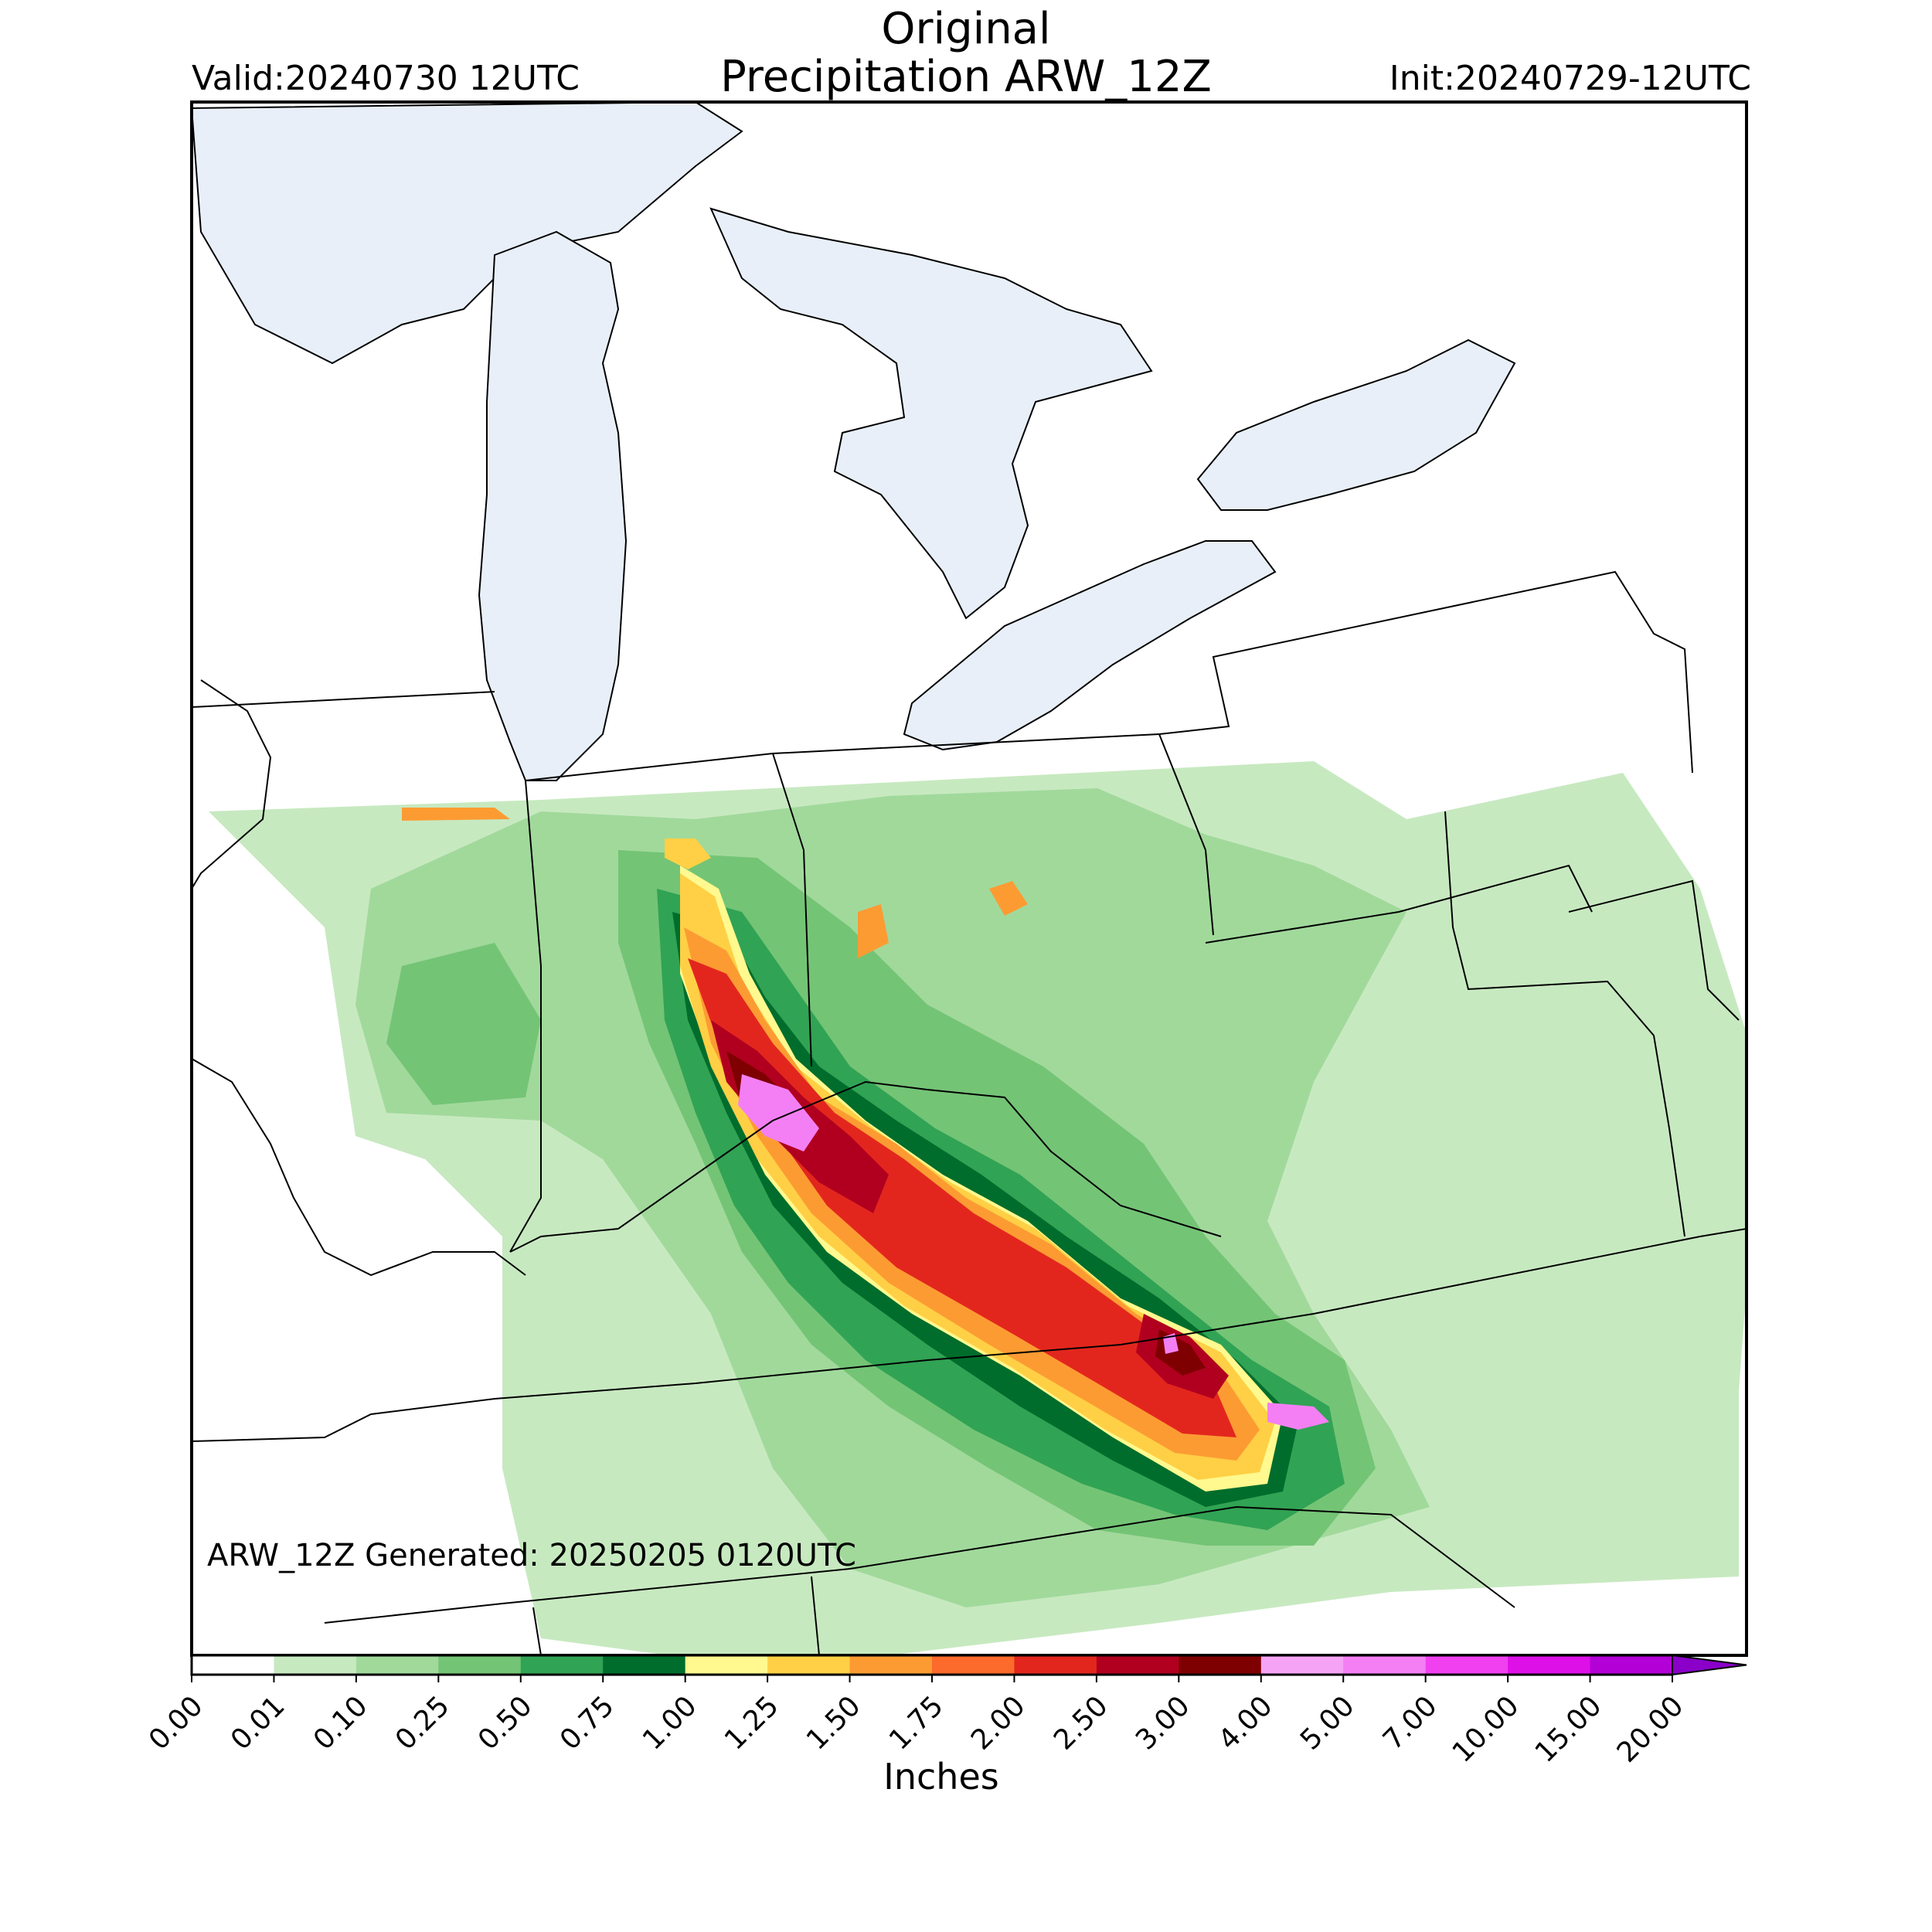  What do you see at coordinates (966, 29) in the screenshot?
I see `map-title-line1: Original` at bounding box center [966, 29].